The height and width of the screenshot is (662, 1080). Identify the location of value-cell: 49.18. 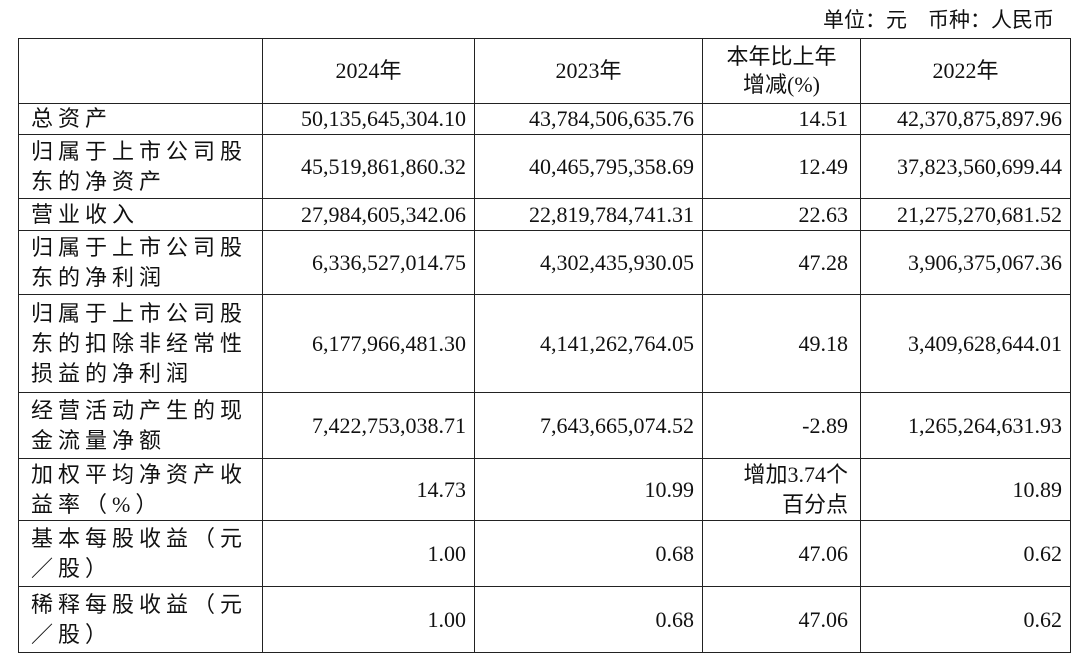
(781, 343).